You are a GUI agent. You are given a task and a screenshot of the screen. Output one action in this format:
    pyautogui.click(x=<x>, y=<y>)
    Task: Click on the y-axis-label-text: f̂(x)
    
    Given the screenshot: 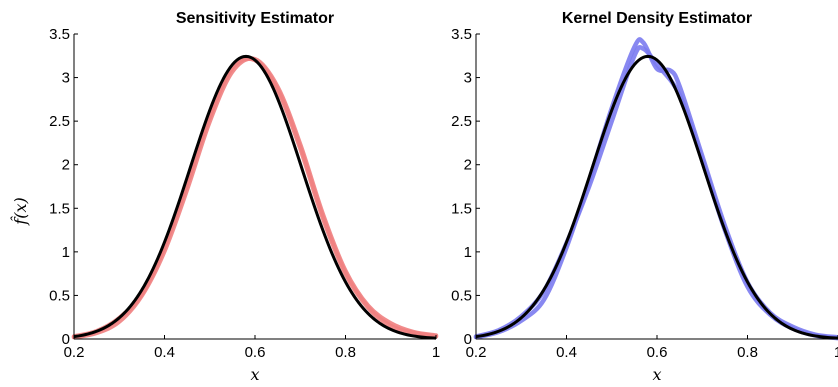 What is the action you would take?
    pyautogui.click(x=20, y=211)
    